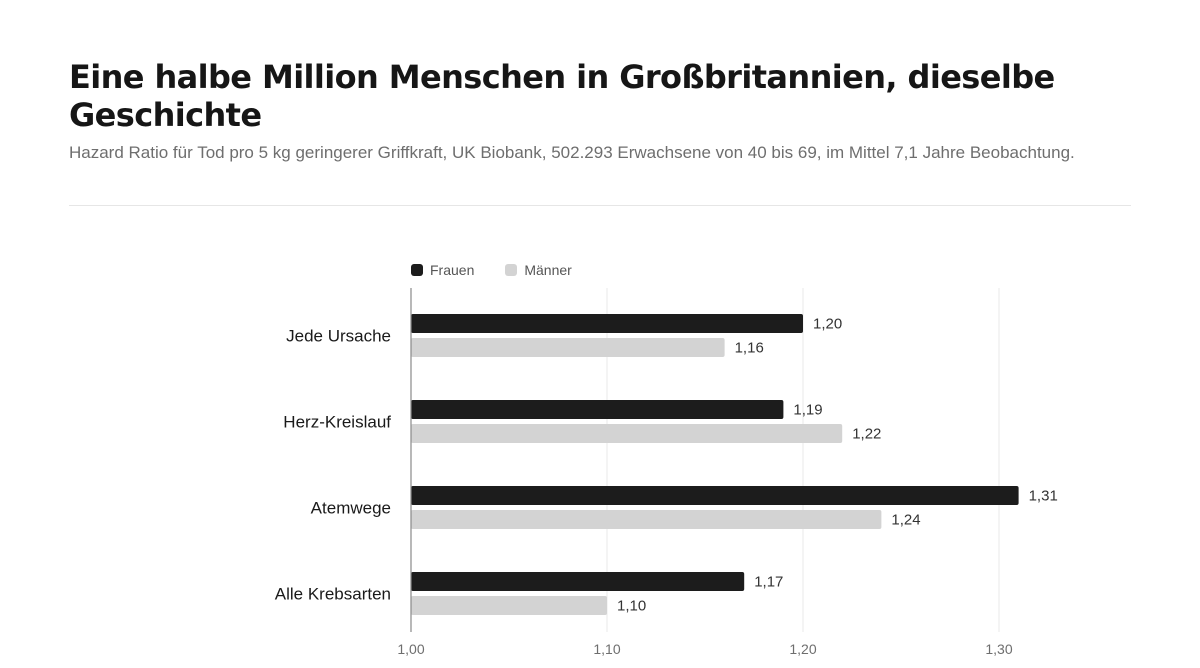 The image size is (1200, 668). I want to click on category-label: Jede Ursache, so click(338, 336).